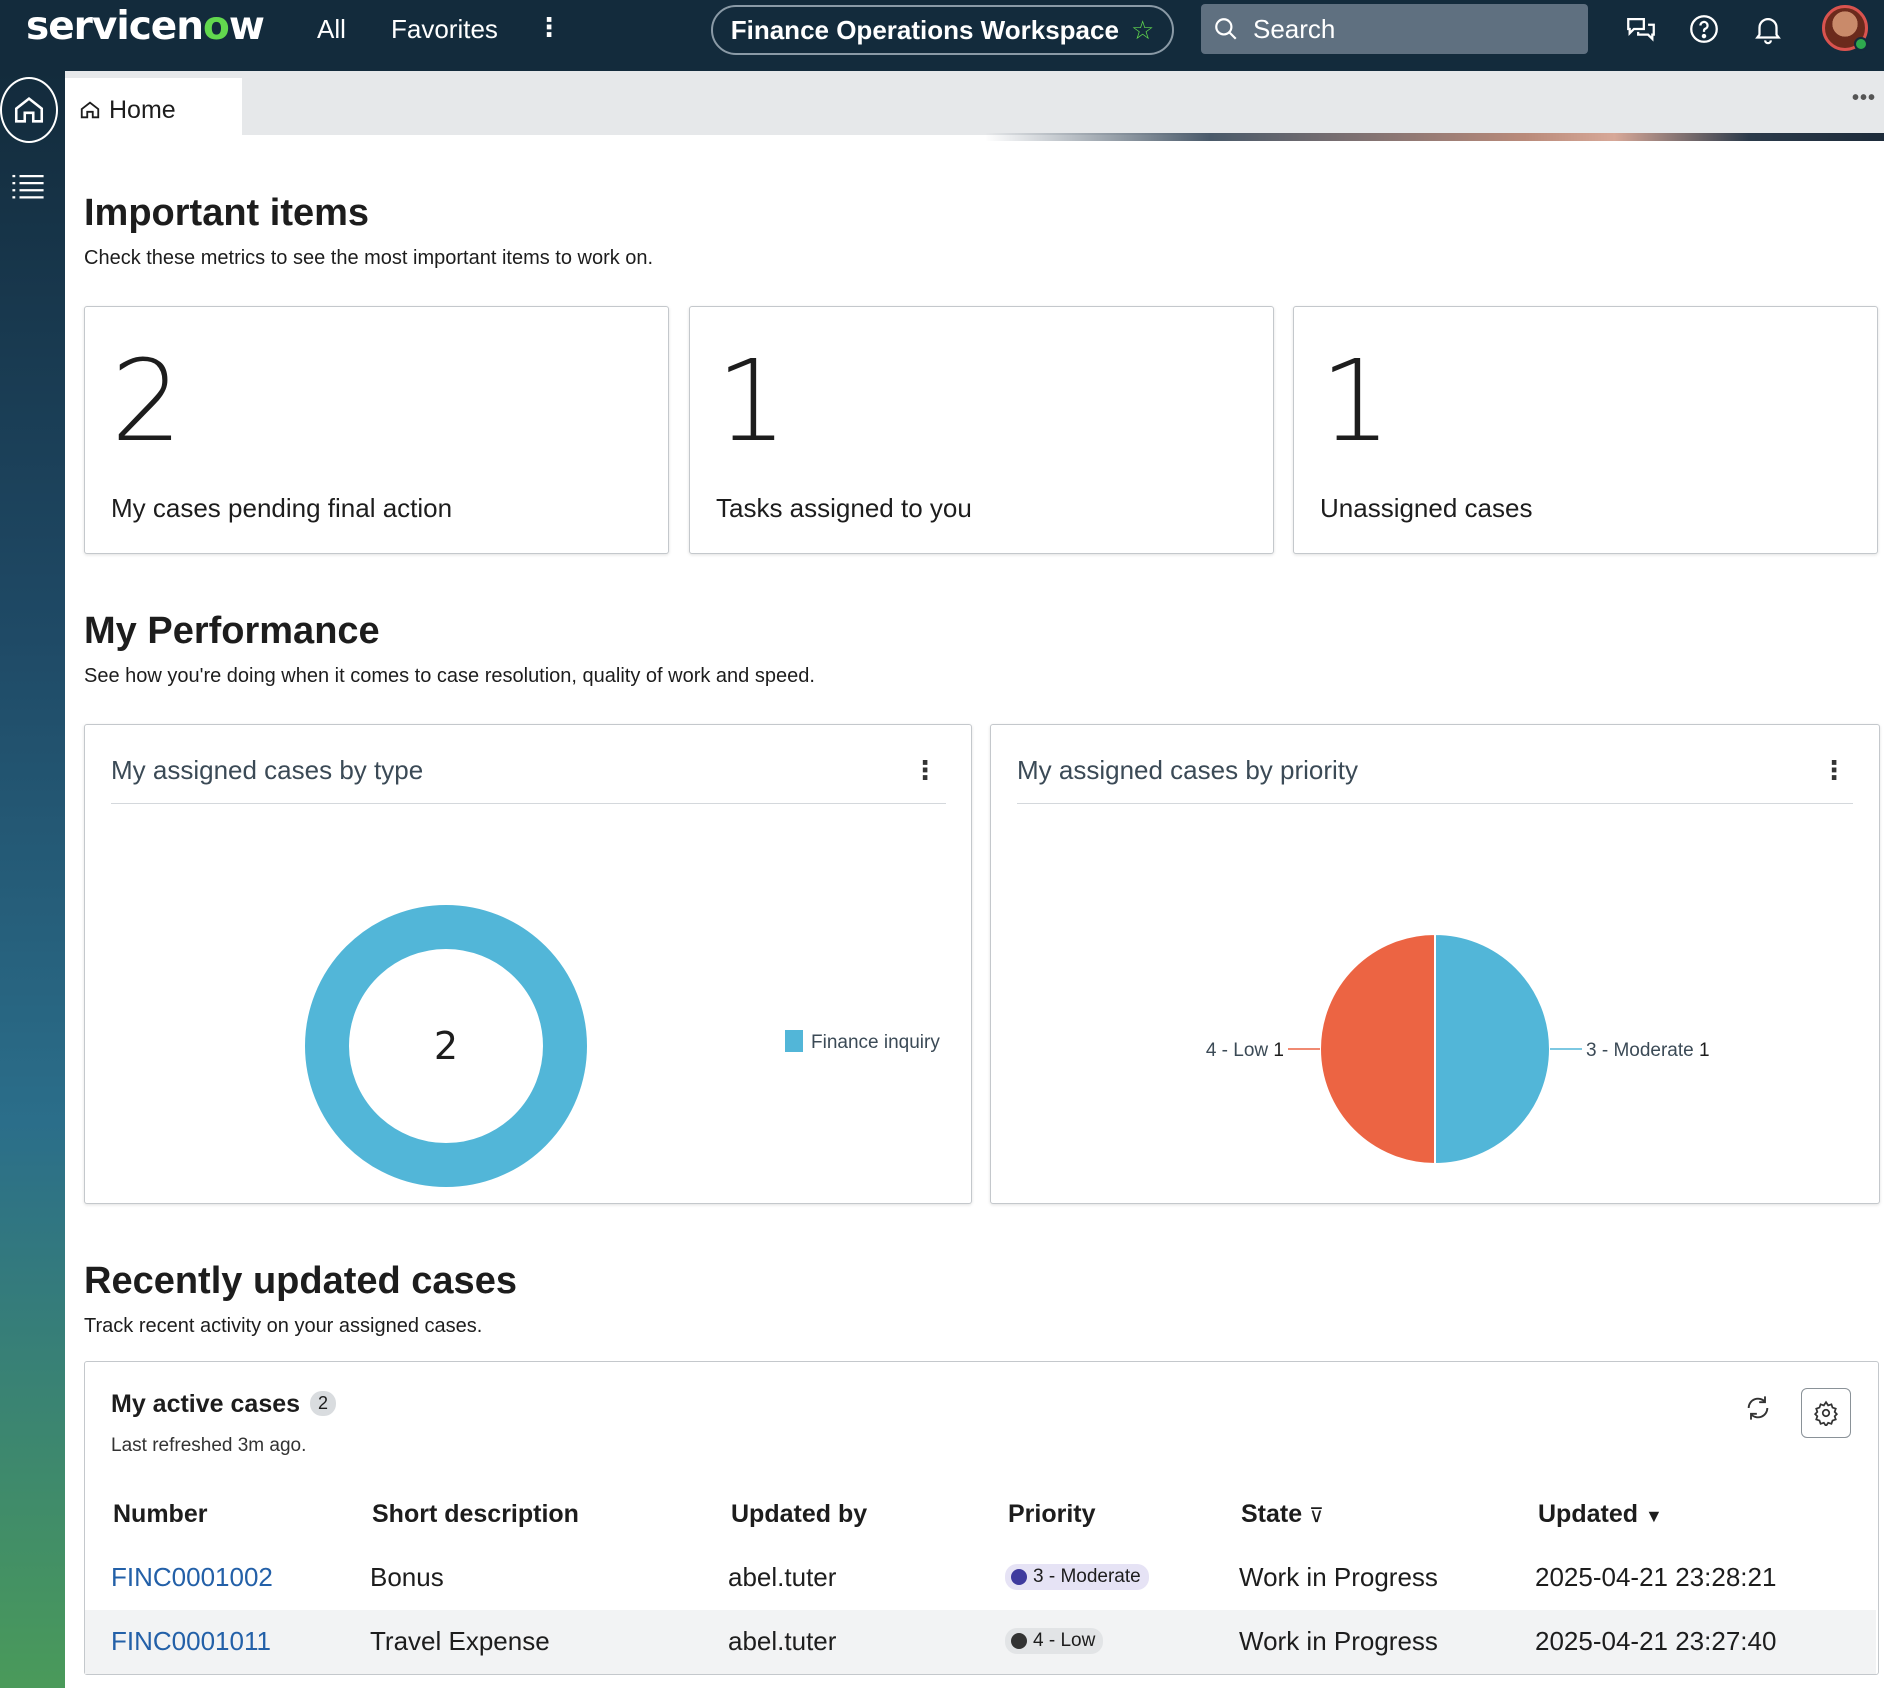 Image resolution: width=1884 pixels, height=1688 pixels. What do you see at coordinates (1426, 508) in the screenshot?
I see `metric-label: Unassigned cases` at bounding box center [1426, 508].